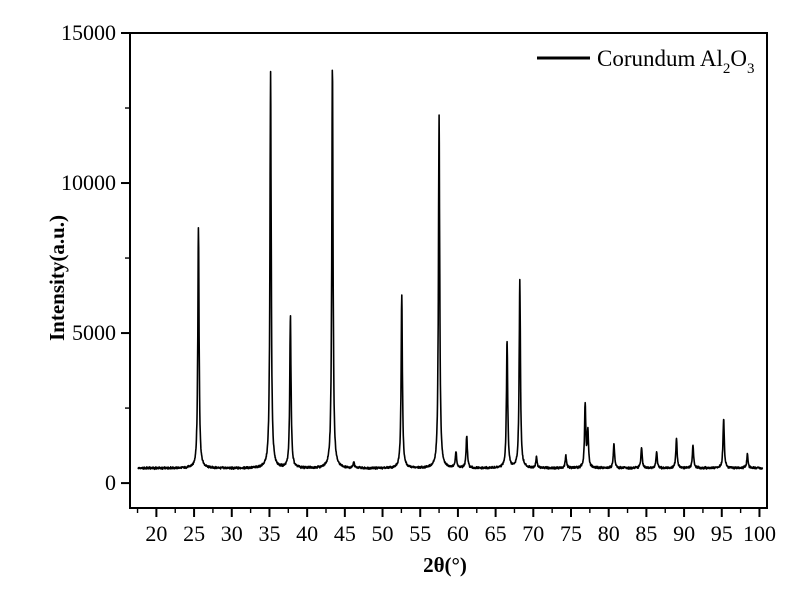 This screenshot has height=605, width=800. I want to click on x-tick-label: 40, so click(307, 533).